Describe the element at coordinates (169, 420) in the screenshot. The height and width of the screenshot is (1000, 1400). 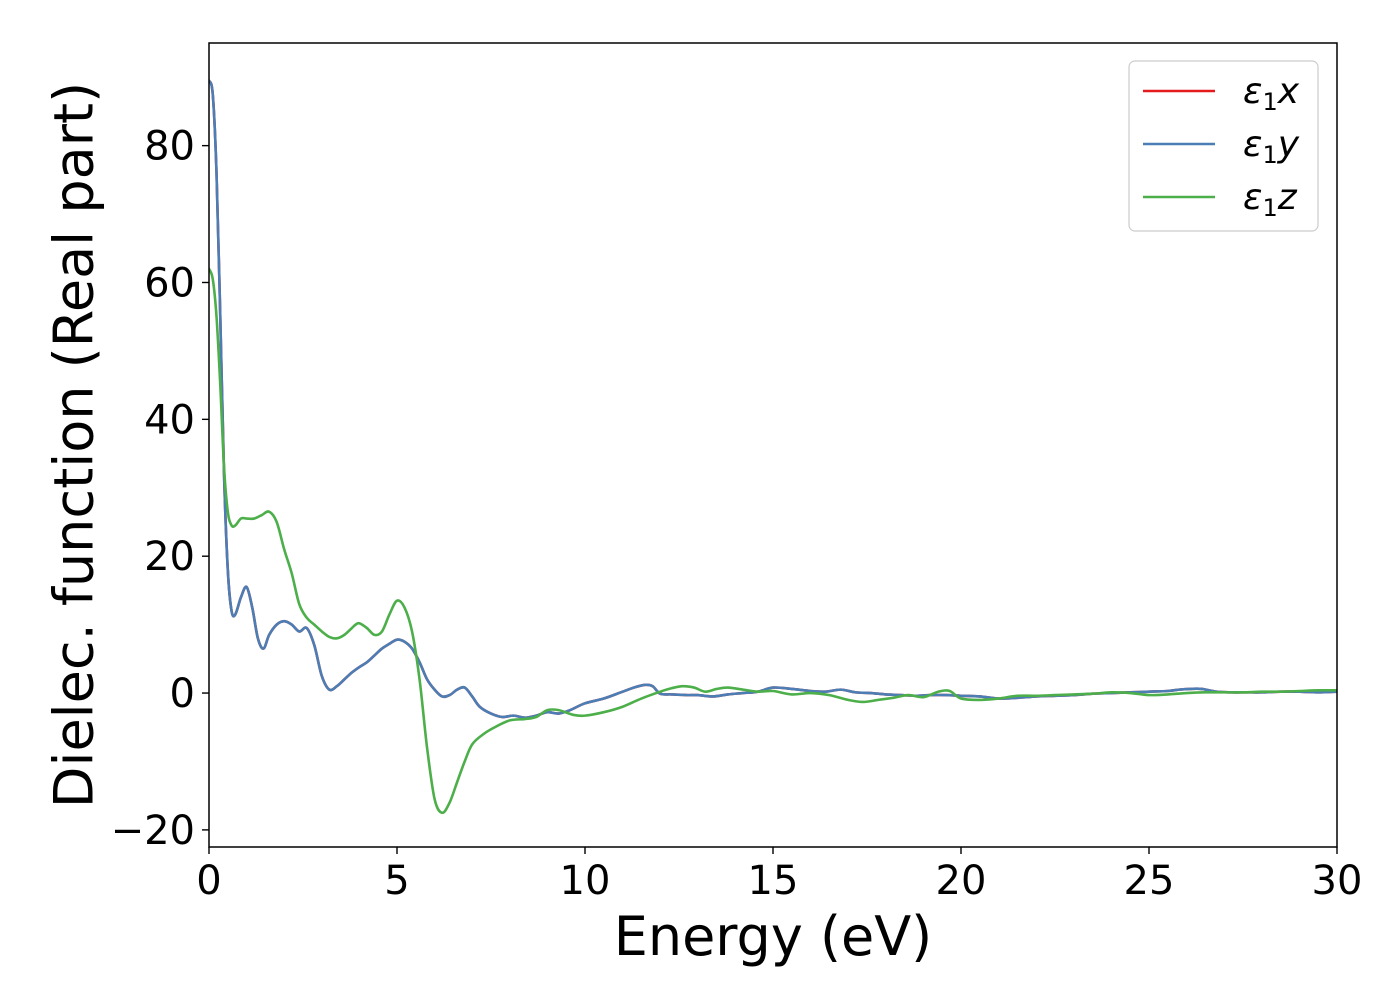
I see `y-tick-label: 40` at that location.